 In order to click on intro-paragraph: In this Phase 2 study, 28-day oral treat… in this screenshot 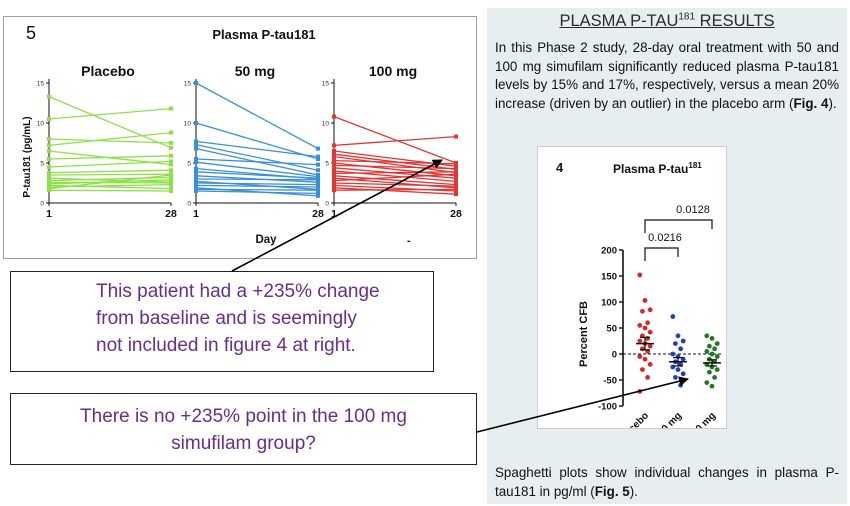, I will do `click(667, 76)`.